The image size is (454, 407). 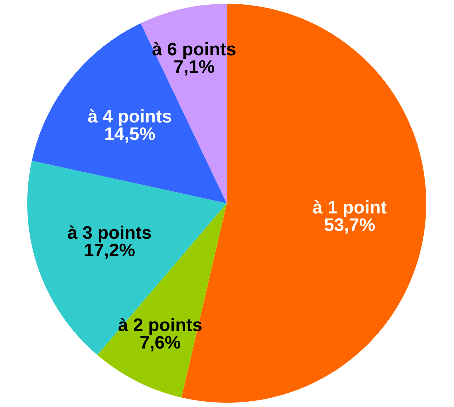 I want to click on slice-label: à 3 points, so click(x=110, y=234).